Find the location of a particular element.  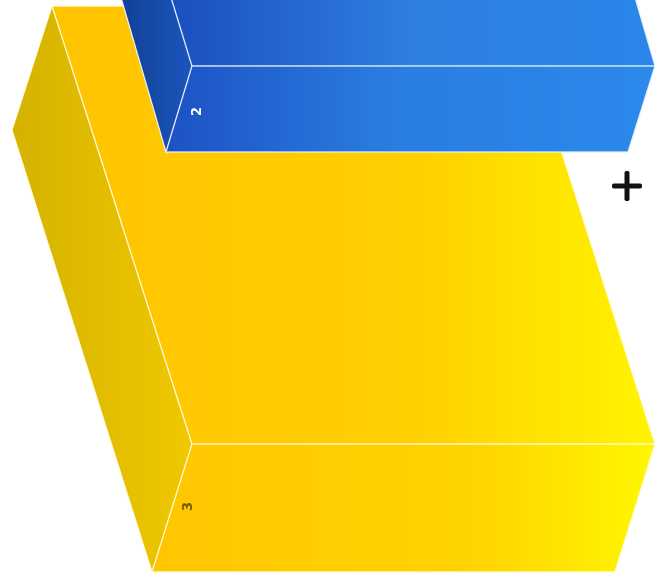

add-block-button is located at coordinates (628, 186).